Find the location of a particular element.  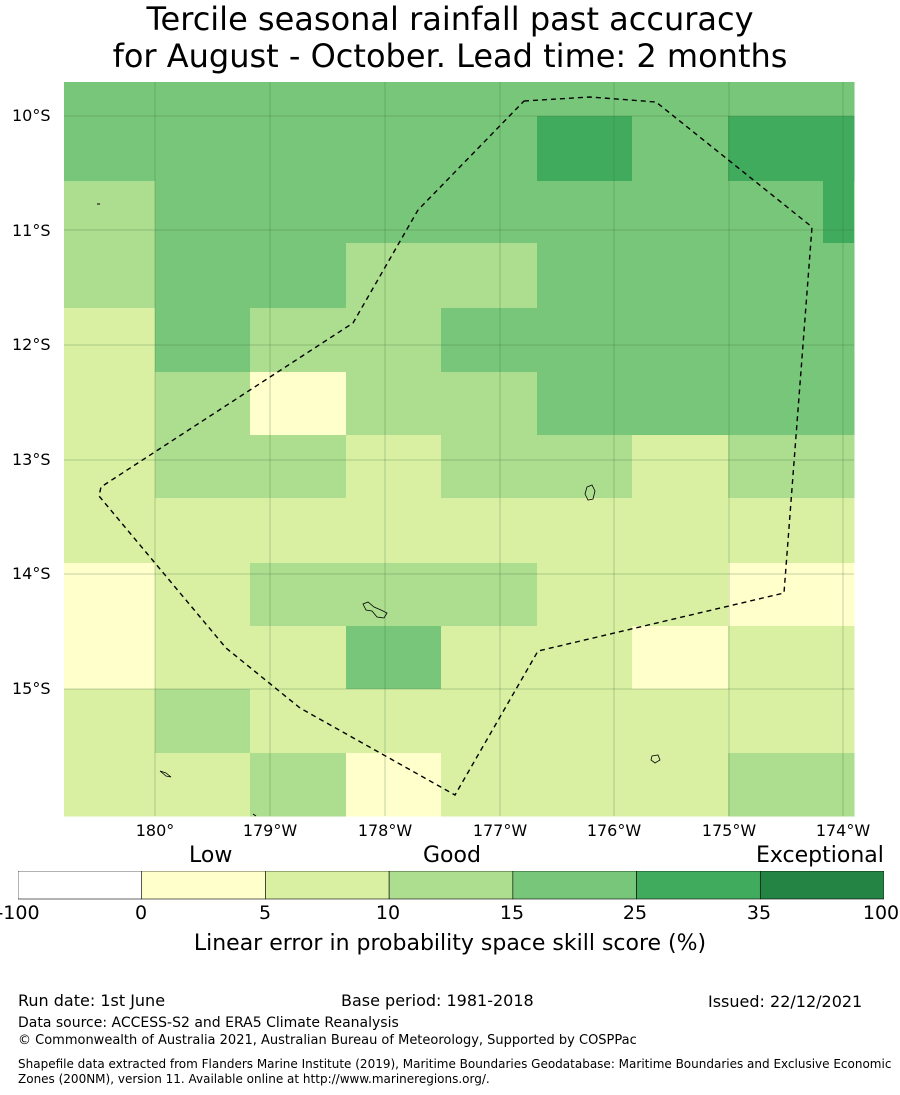

lon-label: 179°W is located at coordinates (270, 830).